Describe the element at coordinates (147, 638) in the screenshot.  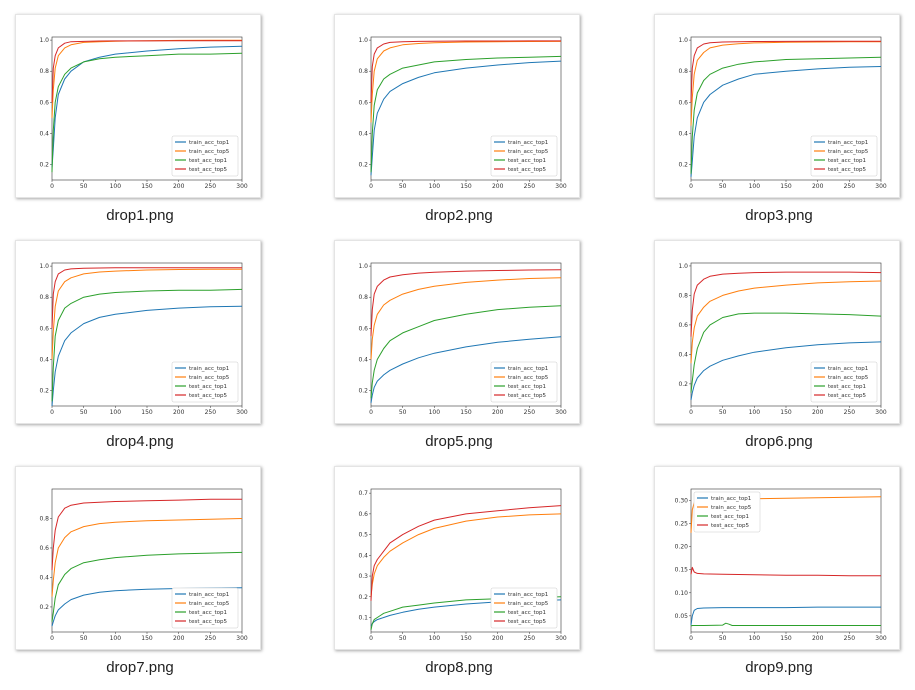
I see `x-tick-label: 150` at that location.